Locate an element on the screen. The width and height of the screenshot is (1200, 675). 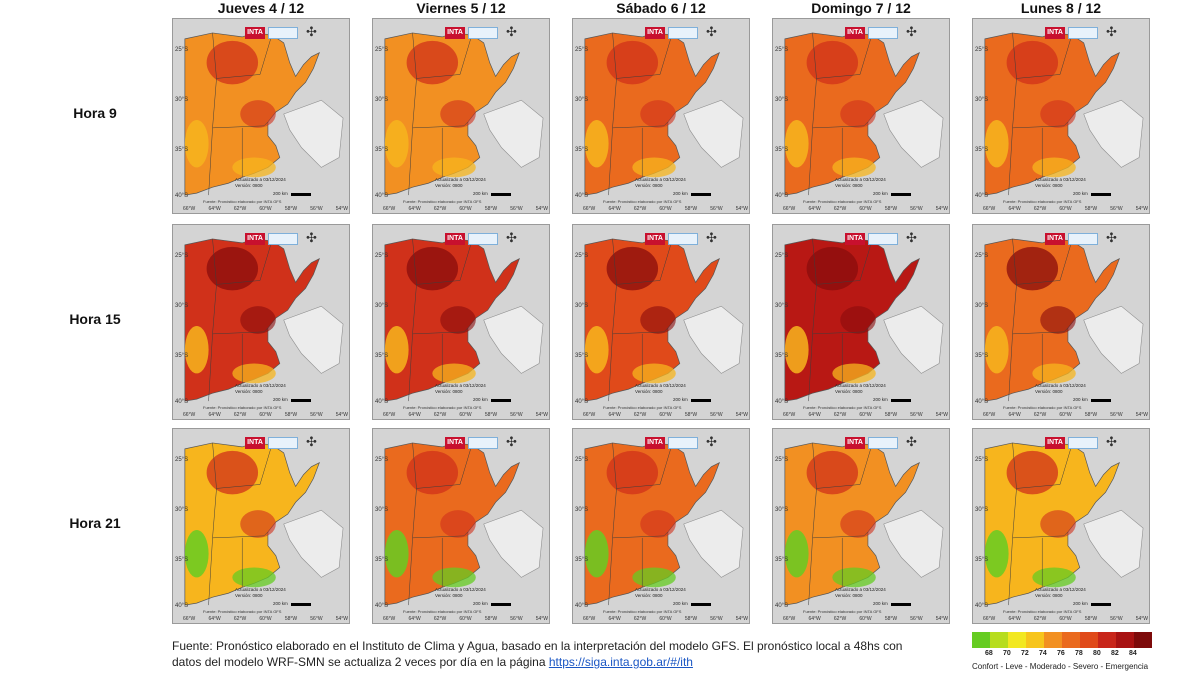
day-header: Jueves 4 / 12 is located at coordinates (261, 8).